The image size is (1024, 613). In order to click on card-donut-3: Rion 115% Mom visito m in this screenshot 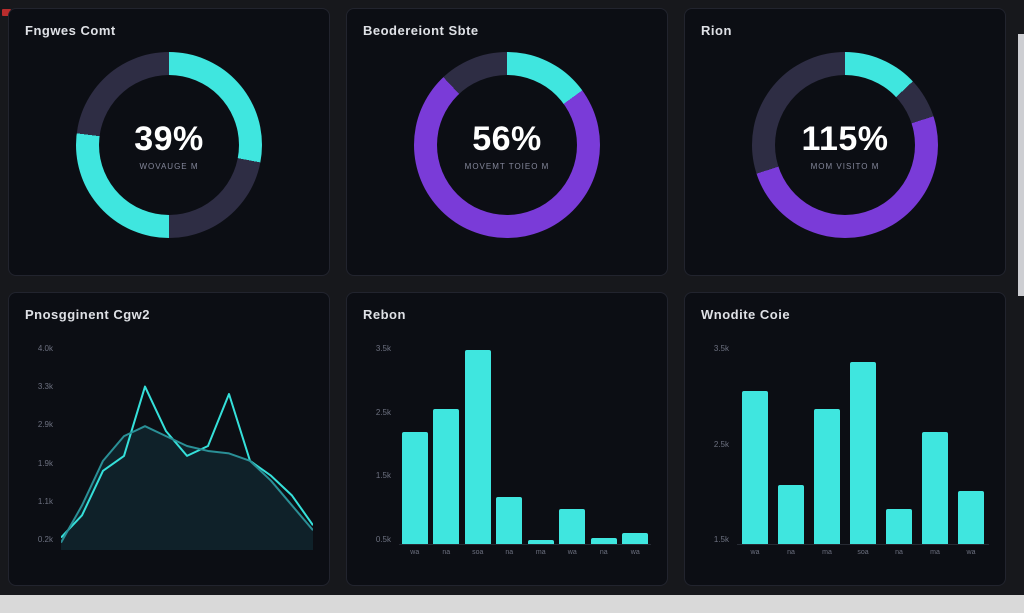, I will do `click(845, 142)`.